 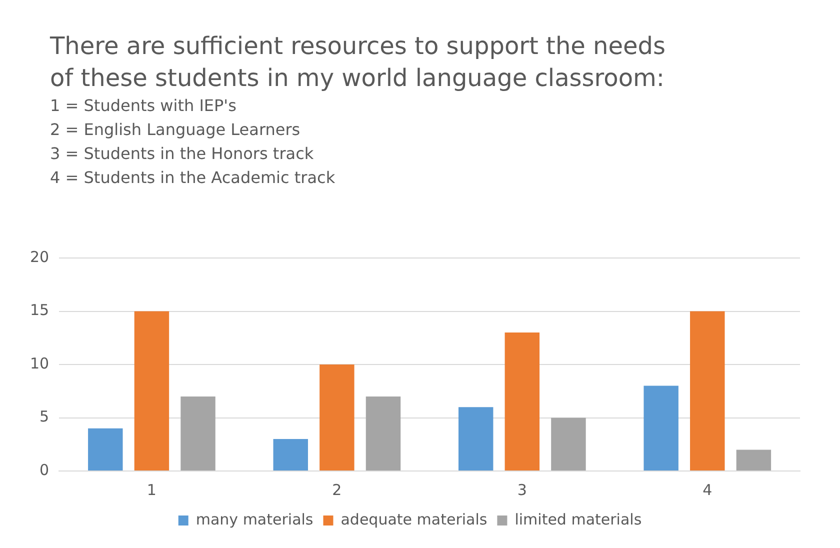 What do you see at coordinates (358, 62) in the screenshot?
I see `chart-title: There are sufficient resources to support the needs of these students in my world language classroom:` at bounding box center [358, 62].